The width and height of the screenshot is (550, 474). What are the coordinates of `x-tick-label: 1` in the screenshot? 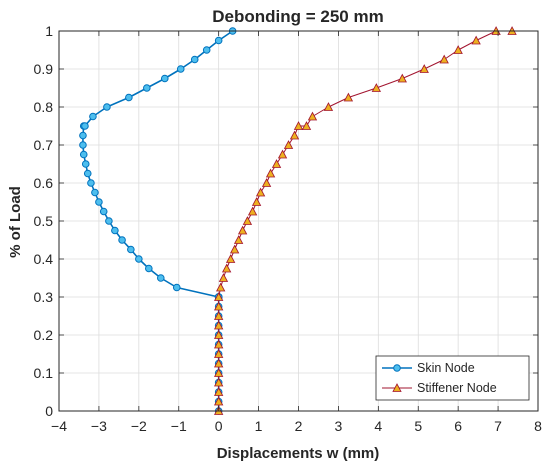 It's located at (259, 426).